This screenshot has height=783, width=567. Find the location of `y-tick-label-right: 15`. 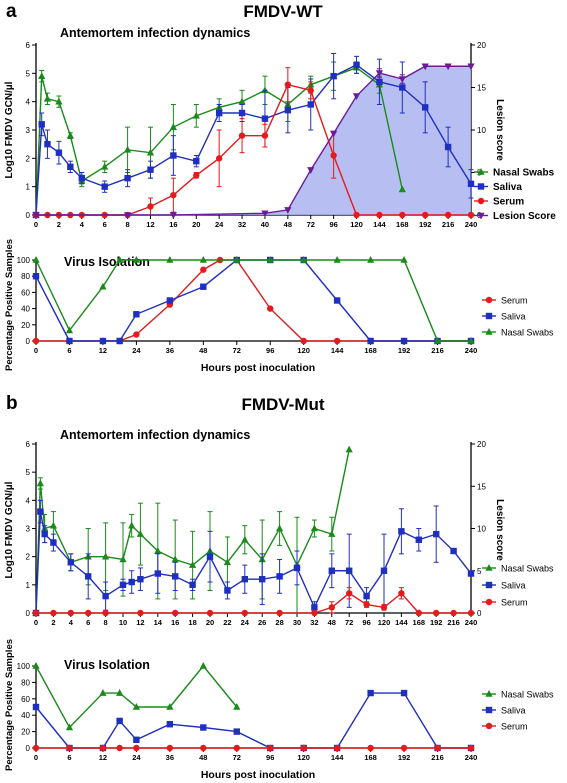

y-tick-label-right: 15 is located at coordinates (481, 88).